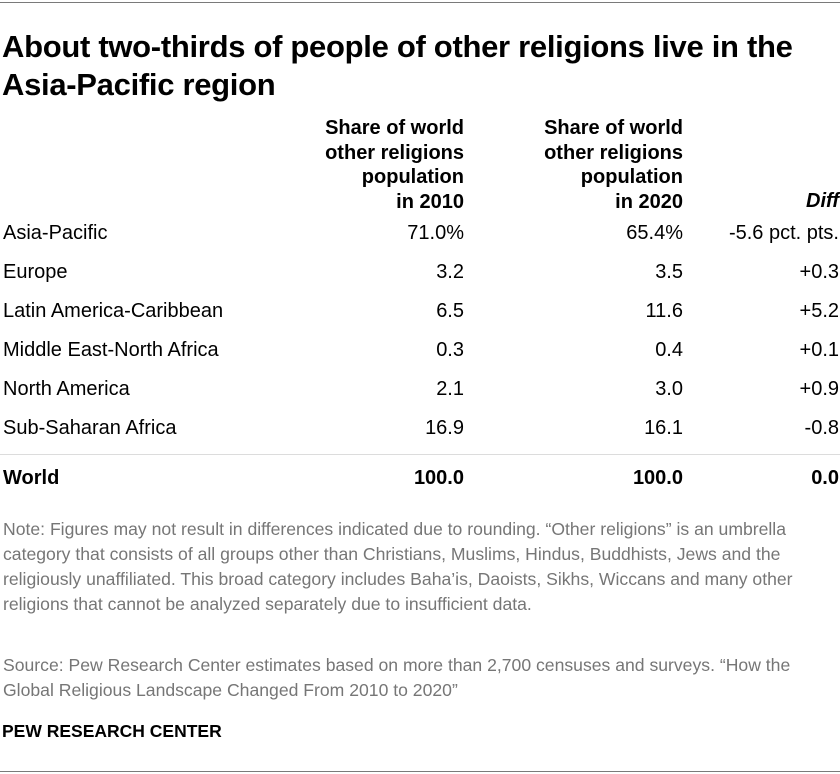 This screenshot has height=774, width=840. Describe the element at coordinates (819, 350) in the screenshot. I see `value-diff: +0.1` at that location.